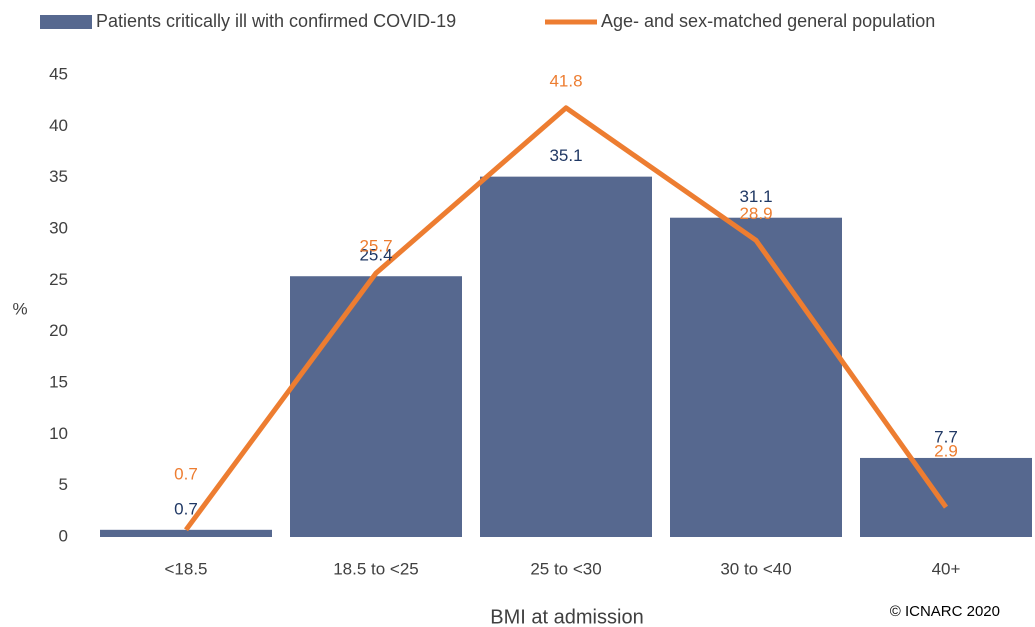 The image size is (1035, 627). What do you see at coordinates (946, 568) in the screenshot?
I see `x-tick-label: 40+` at bounding box center [946, 568].